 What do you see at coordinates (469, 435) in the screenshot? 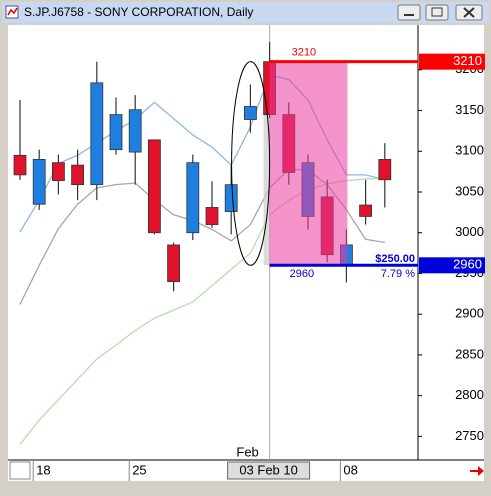
I see `y-tick-label: 2750` at bounding box center [469, 435].